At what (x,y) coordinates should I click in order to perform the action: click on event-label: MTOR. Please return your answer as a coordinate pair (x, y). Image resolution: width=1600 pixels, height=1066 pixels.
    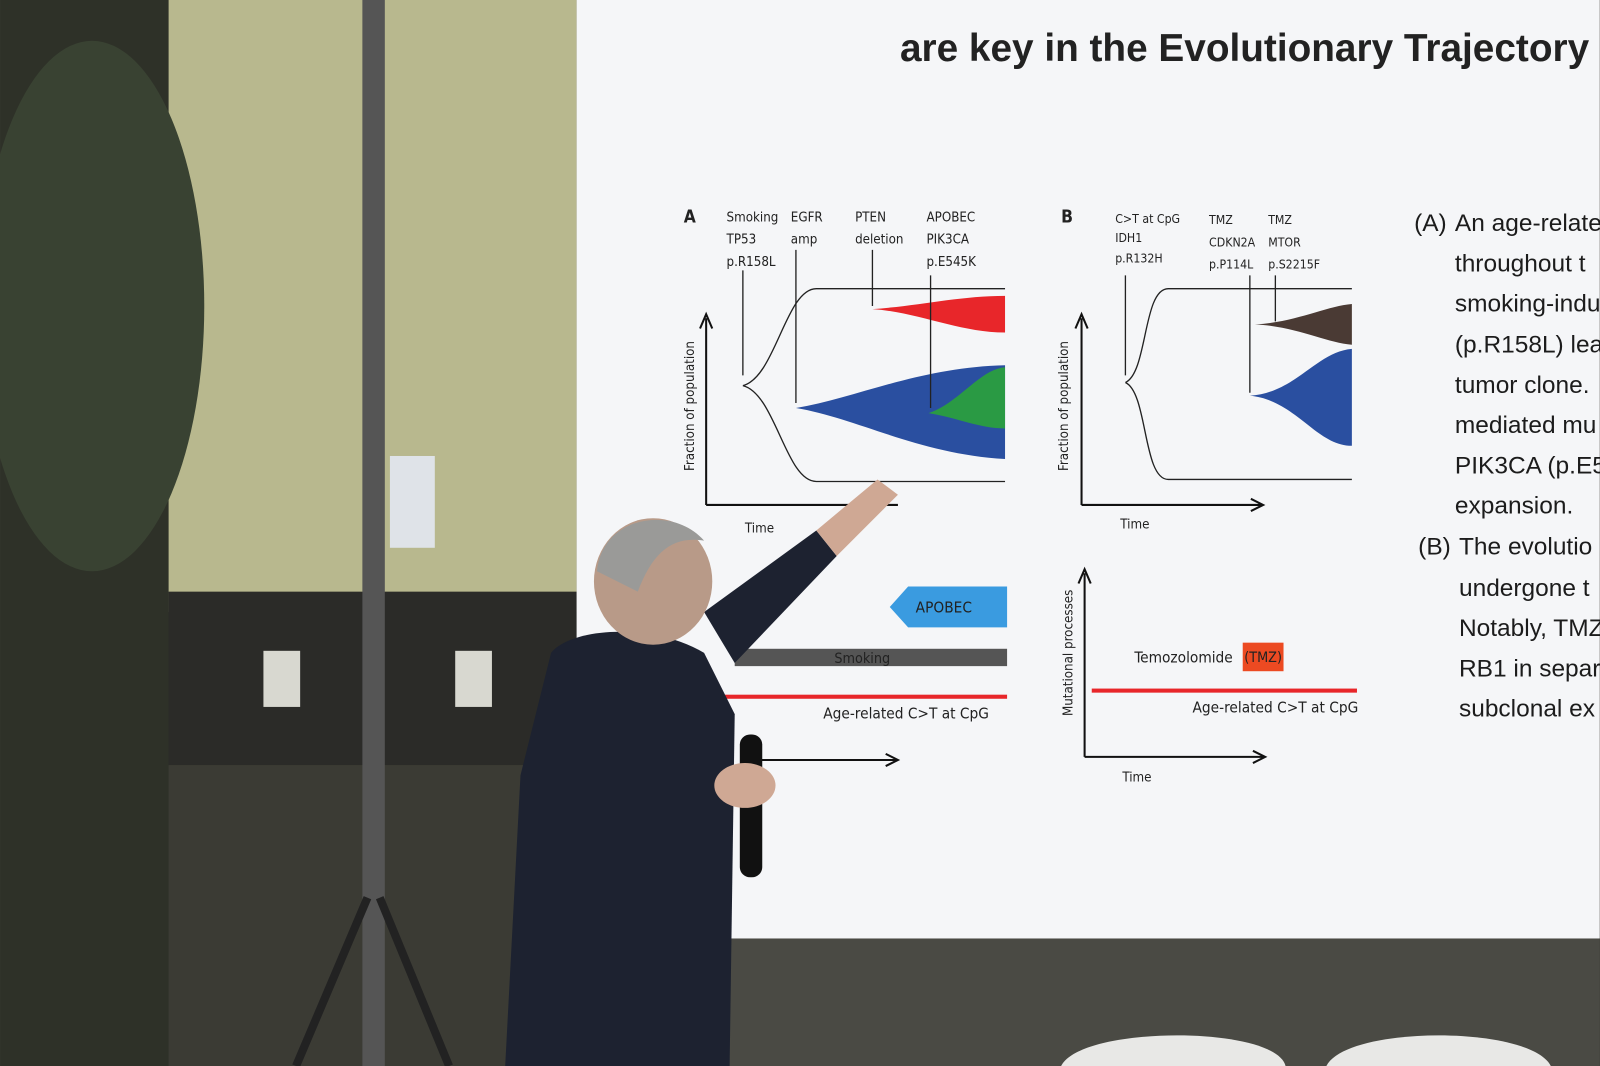
    Looking at the image, I should click on (1284, 242).